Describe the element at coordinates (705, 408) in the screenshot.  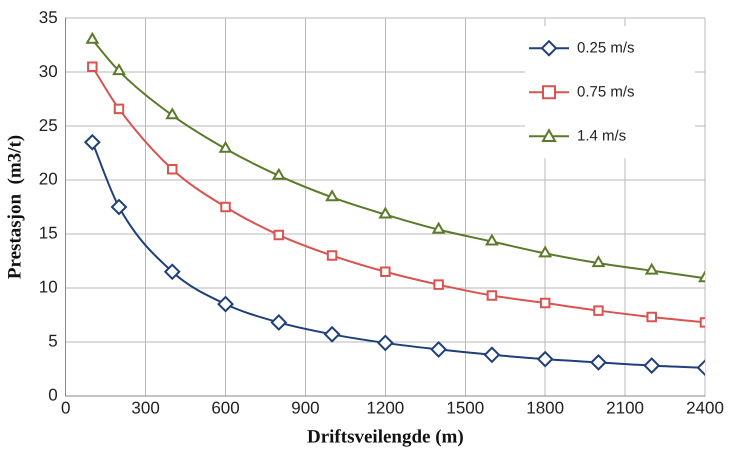
I see `x-tick-label: 2400` at that location.